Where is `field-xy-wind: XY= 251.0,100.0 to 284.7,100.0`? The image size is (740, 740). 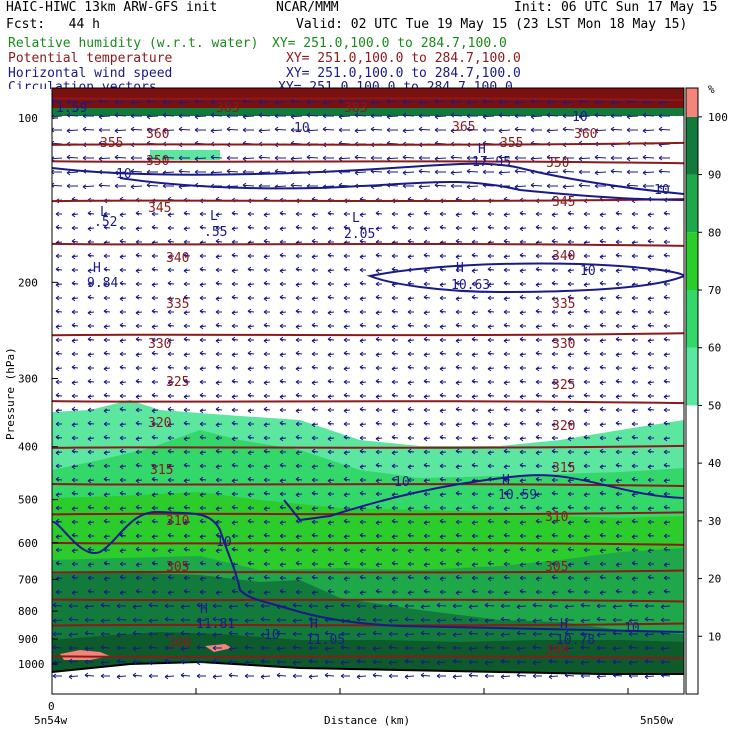
field-xy-wind: XY= 251.0,100.0 to 284.7,100.0 is located at coordinates (403, 73).